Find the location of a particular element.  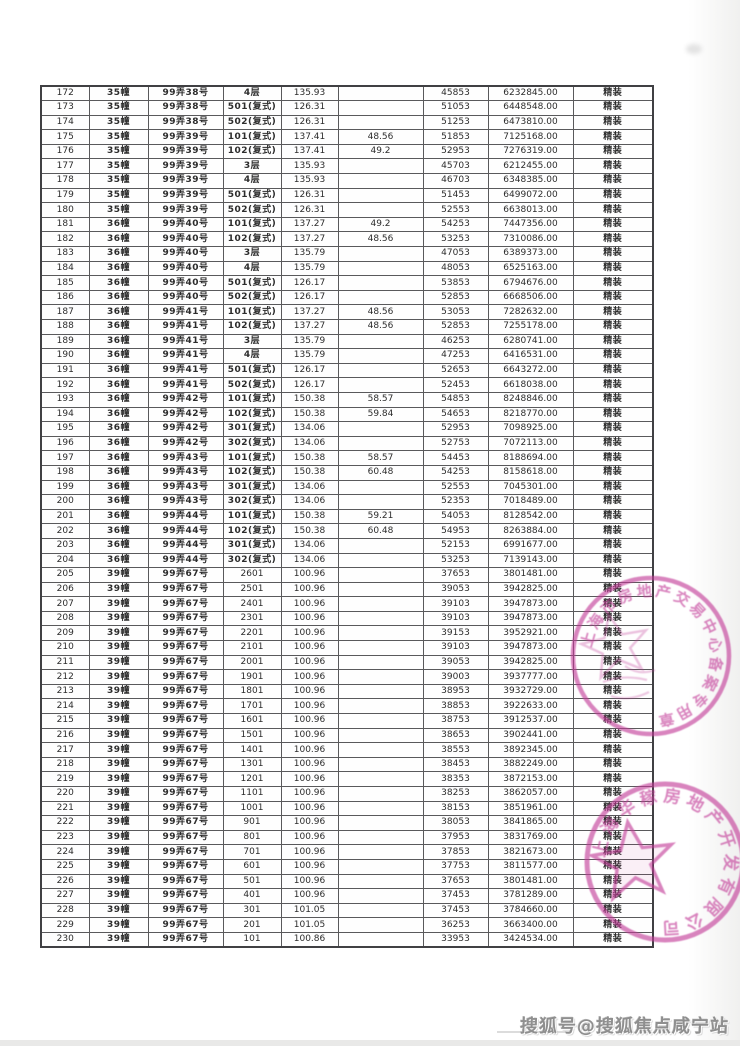

cell-total_price: 3952921.00 is located at coordinates (530, 633).